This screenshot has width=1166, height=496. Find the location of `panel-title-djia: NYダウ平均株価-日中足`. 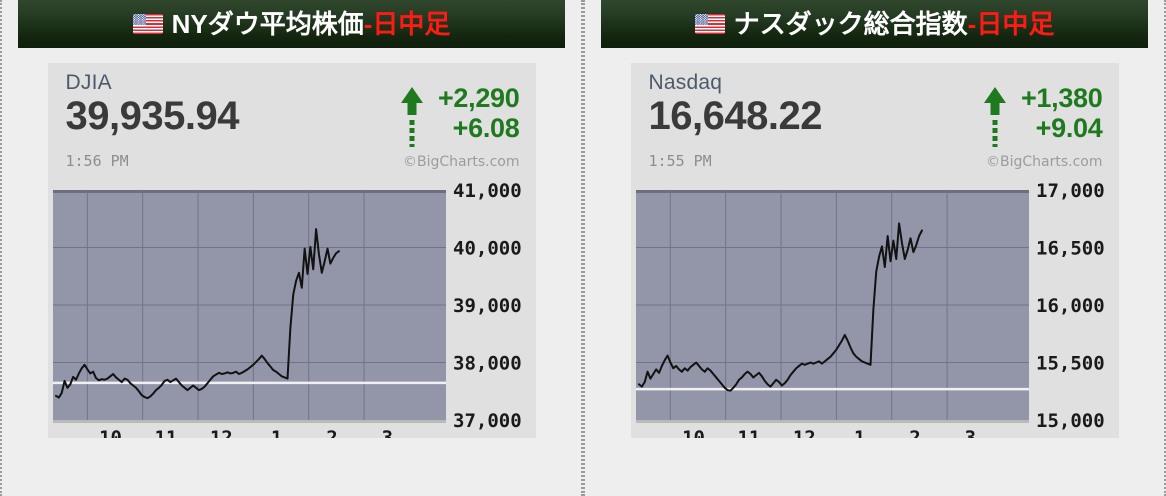

panel-title-djia: NYダウ平均株価-日中足 is located at coordinates (311, 24).